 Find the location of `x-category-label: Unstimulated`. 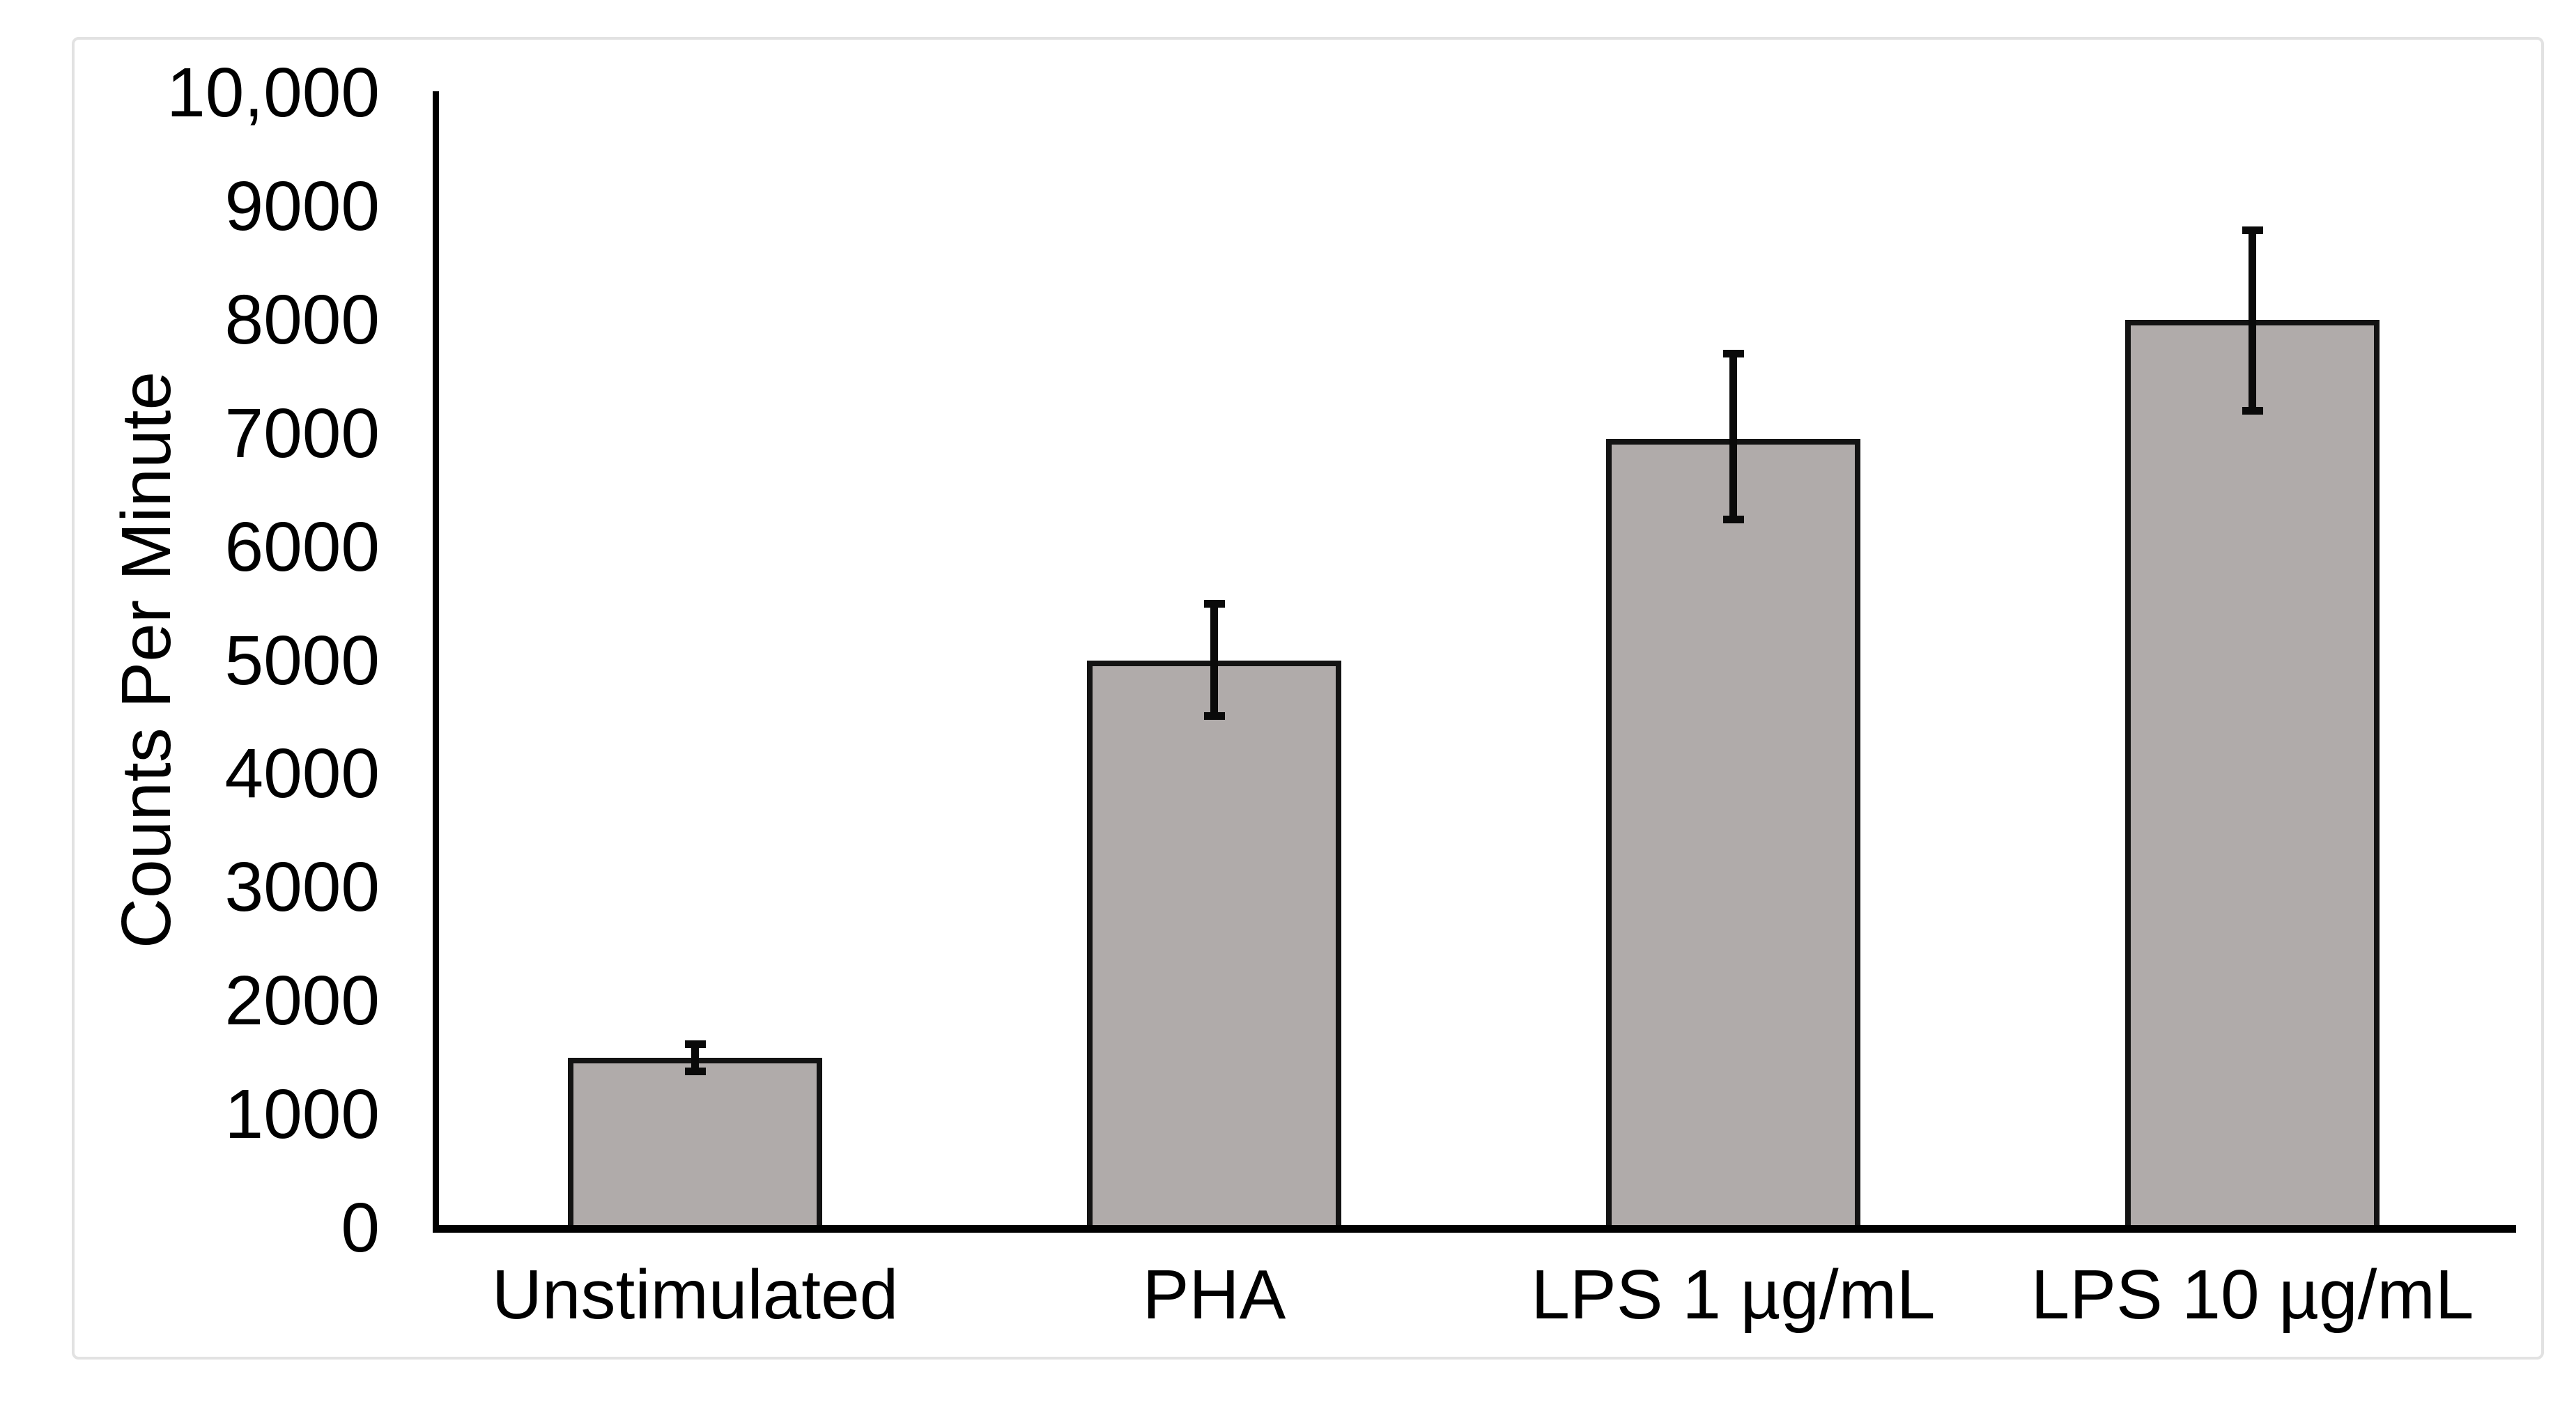

x-category-label: Unstimulated is located at coordinates (695, 1295).